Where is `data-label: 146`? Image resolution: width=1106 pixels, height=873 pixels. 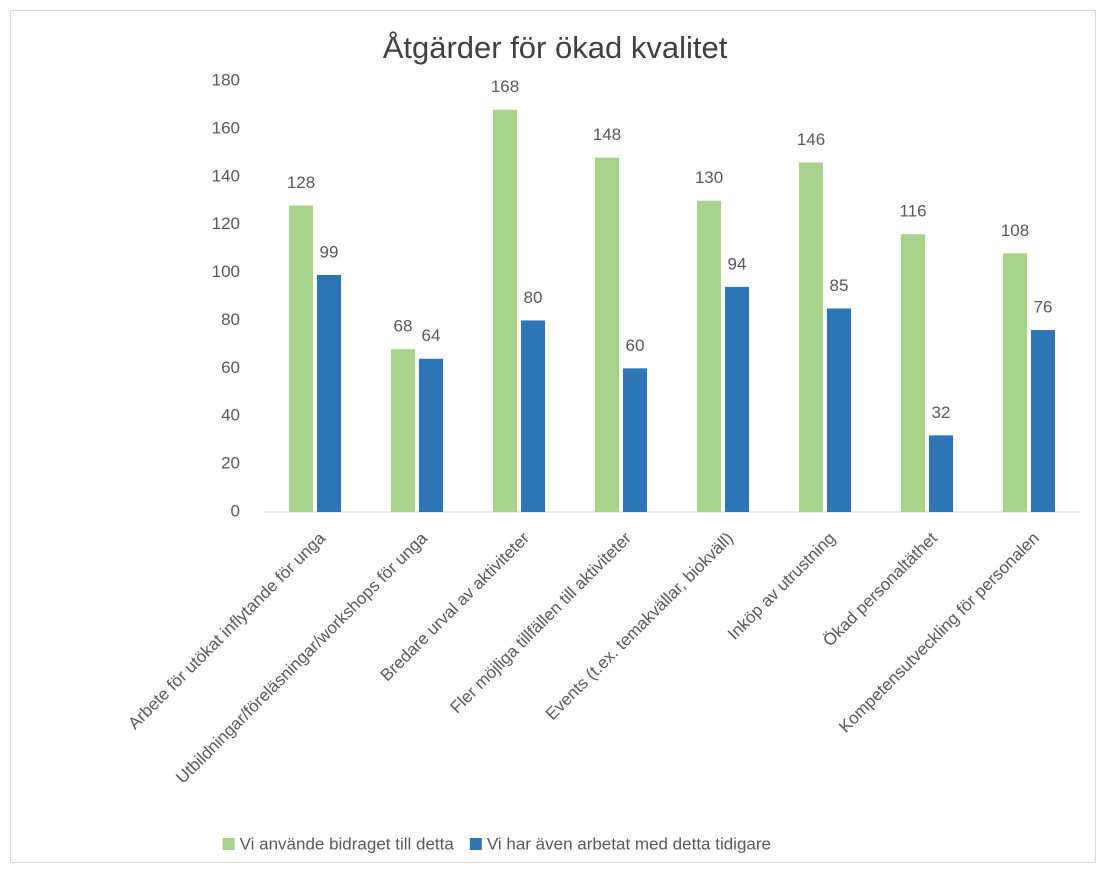
data-label: 146 is located at coordinates (811, 139).